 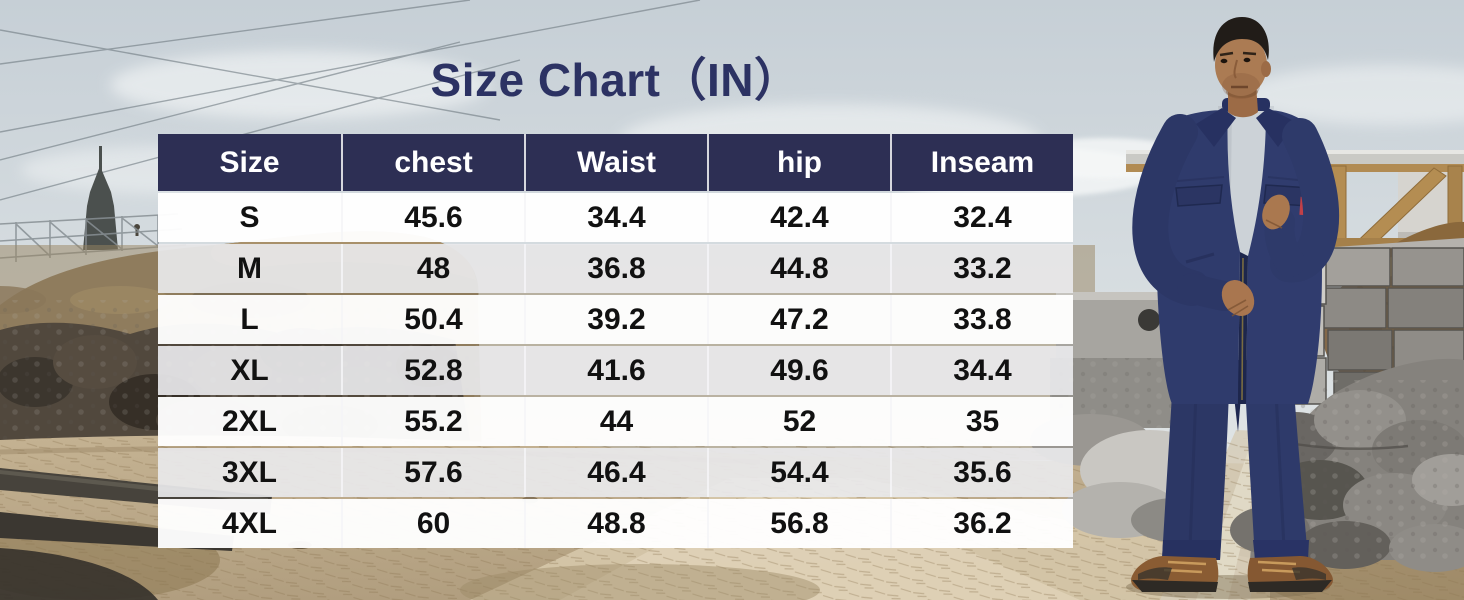 I want to click on value-cell: 39.2, so click(x=615, y=319).